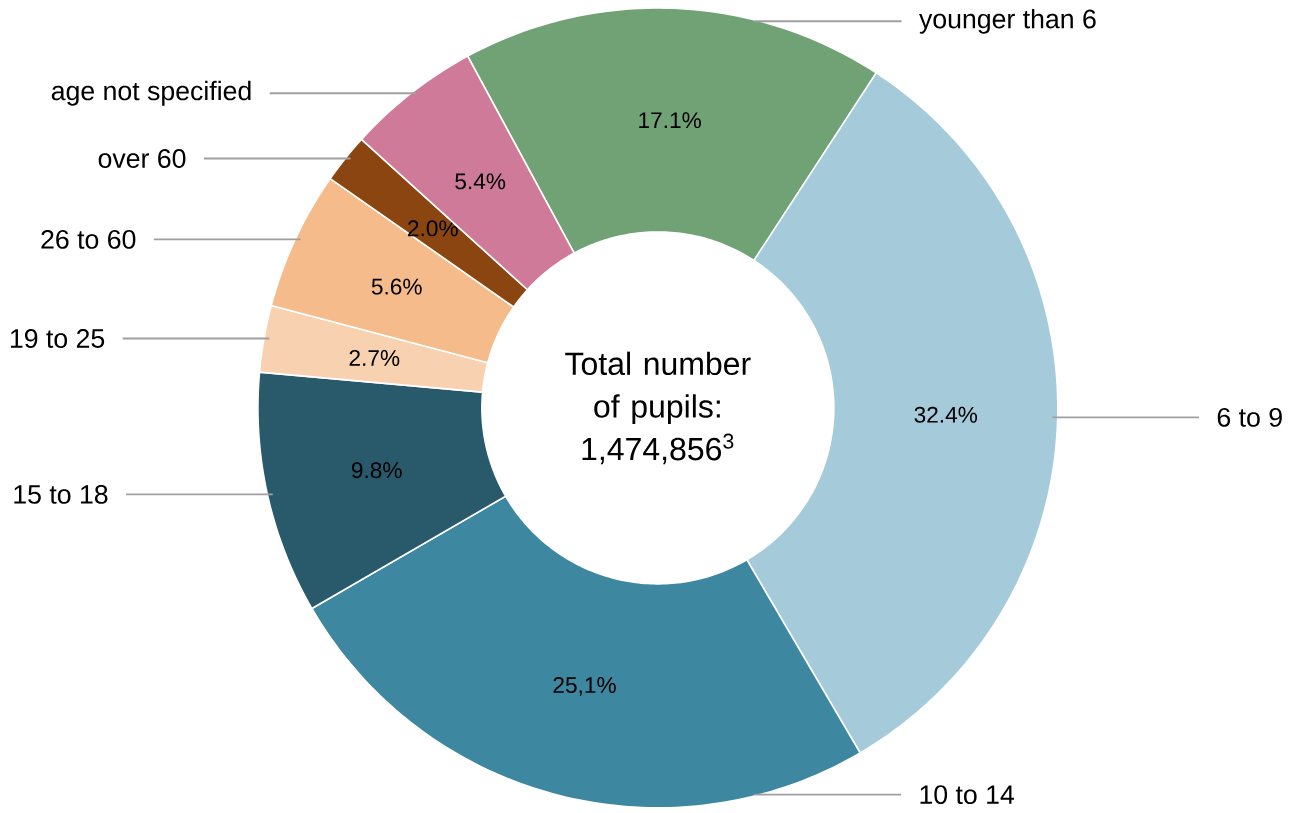 The height and width of the screenshot is (813, 1292). What do you see at coordinates (376, 470) in the screenshot?
I see `data-label: 9.8%` at bounding box center [376, 470].